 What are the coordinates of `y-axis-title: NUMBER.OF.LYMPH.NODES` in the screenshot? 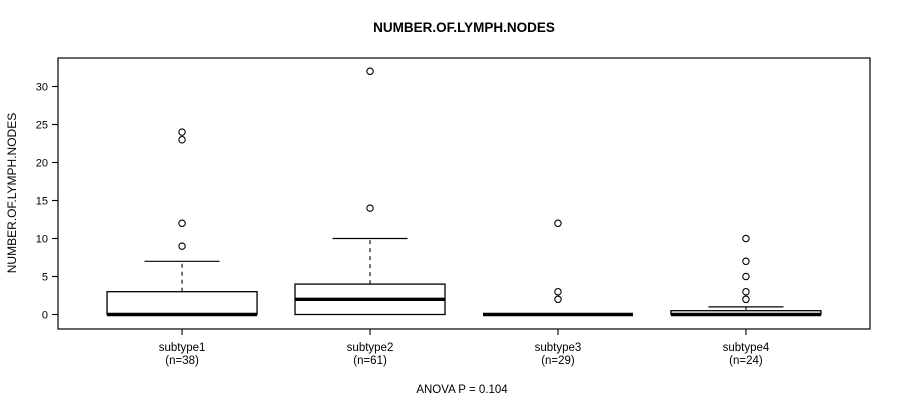 It's located at (12, 193).